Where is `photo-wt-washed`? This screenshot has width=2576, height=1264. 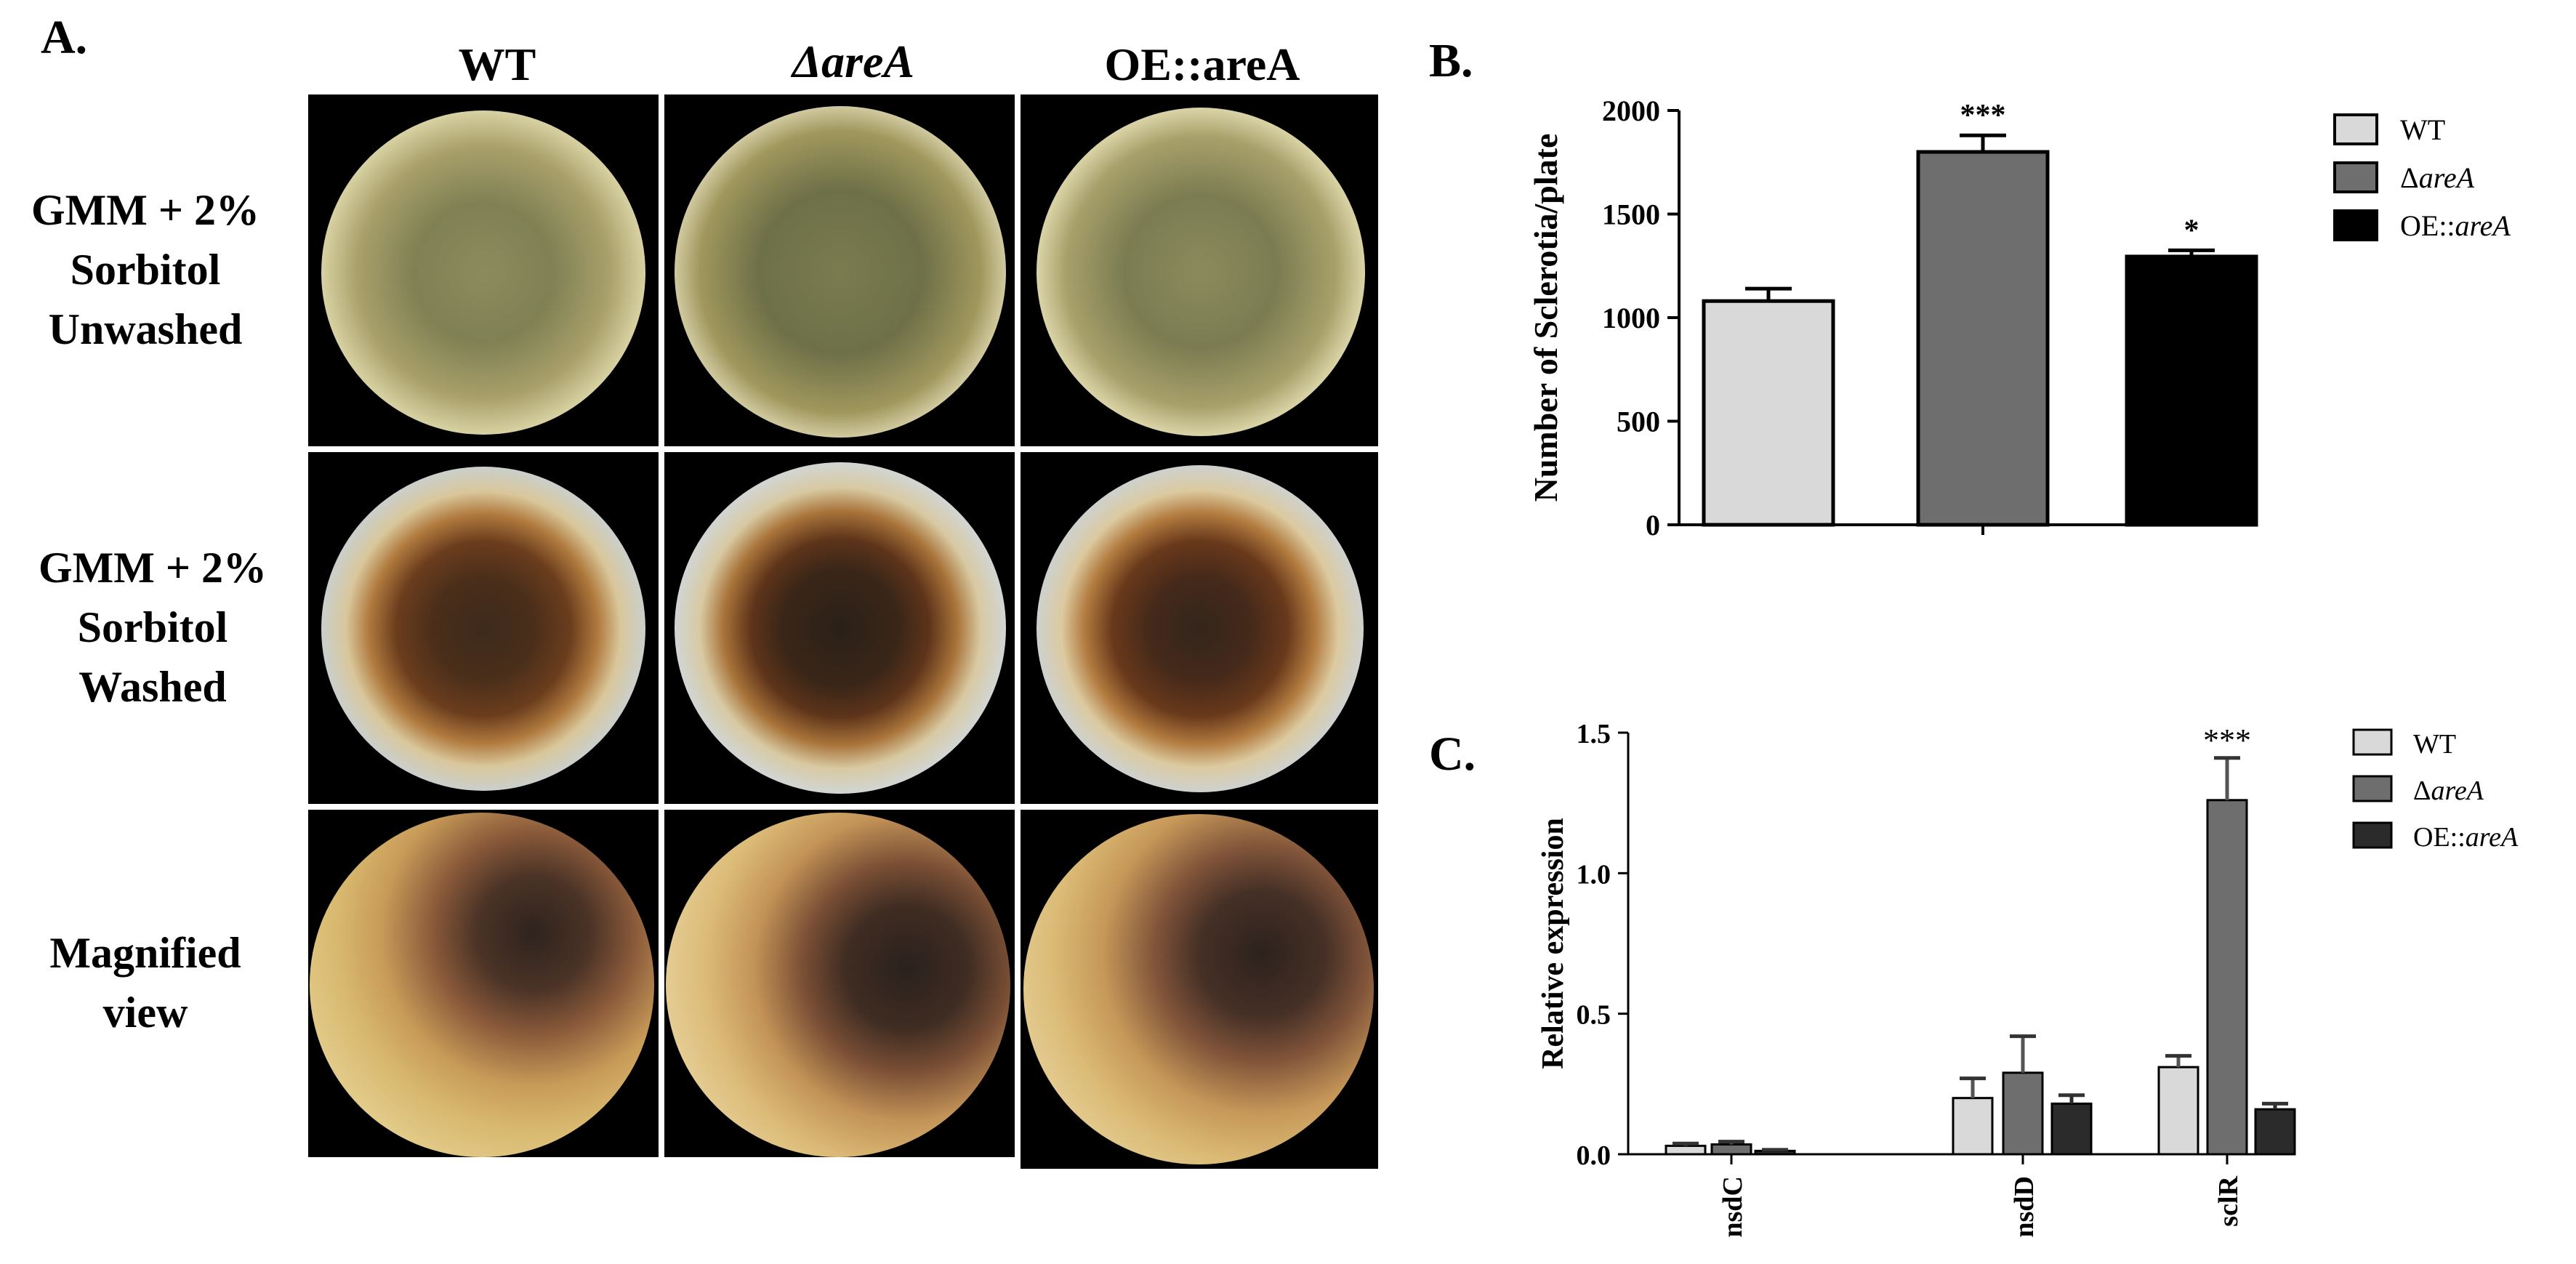
photo-wt-washed is located at coordinates (483, 628).